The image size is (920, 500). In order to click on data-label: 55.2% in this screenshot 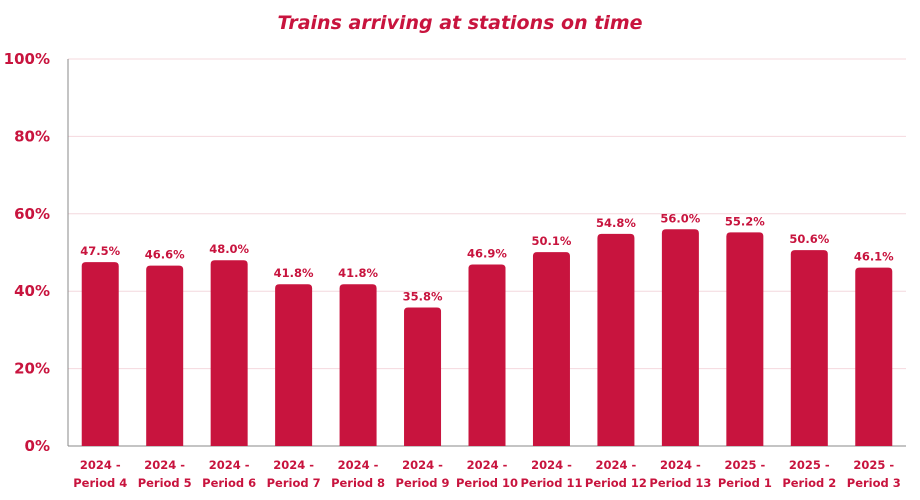, I will do `click(745, 221)`.